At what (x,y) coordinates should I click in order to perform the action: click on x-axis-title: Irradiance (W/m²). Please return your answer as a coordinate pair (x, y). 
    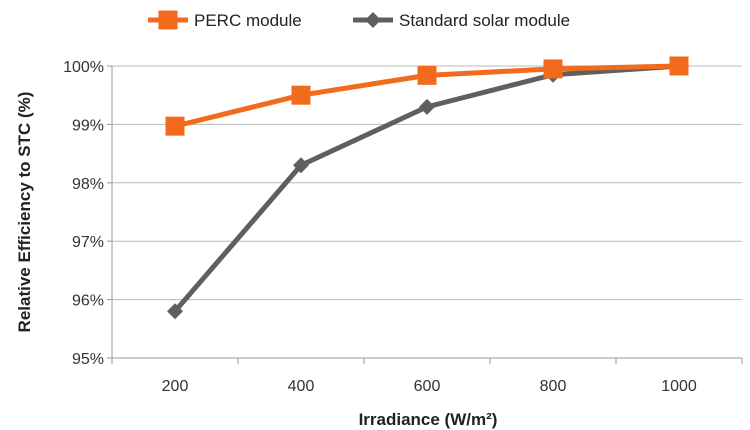
    Looking at the image, I should click on (428, 419).